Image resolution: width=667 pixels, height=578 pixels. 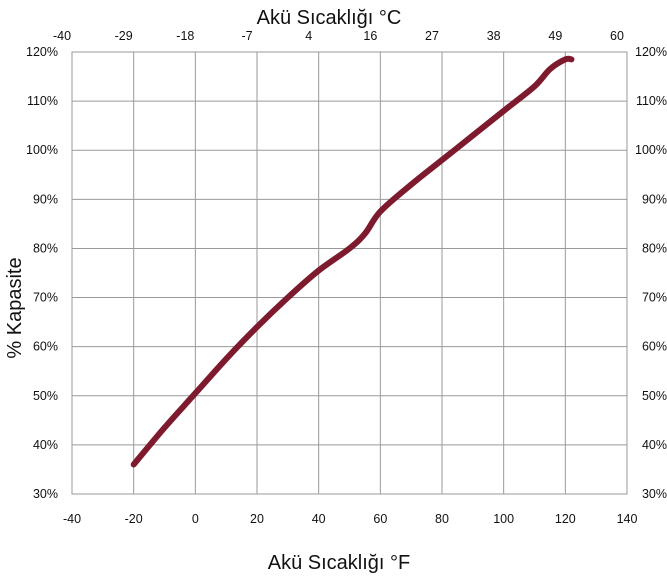 What do you see at coordinates (45, 396) in the screenshot?
I see `y-tick-label-left: 50%` at bounding box center [45, 396].